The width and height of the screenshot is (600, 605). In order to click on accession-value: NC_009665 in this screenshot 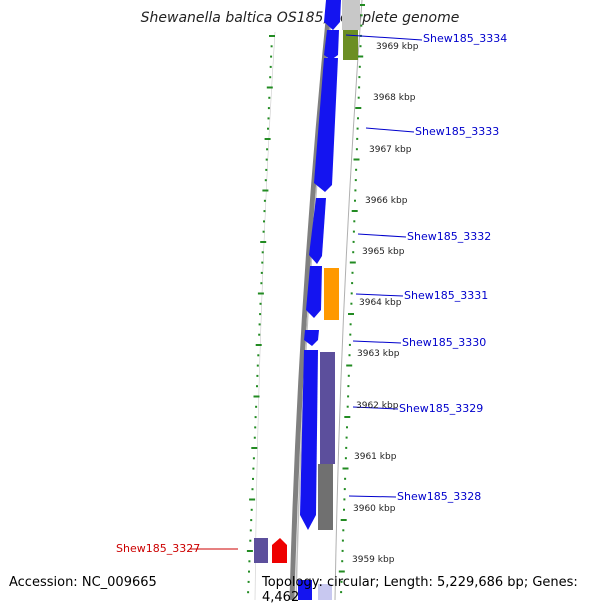, I will do `click(119, 582)`.